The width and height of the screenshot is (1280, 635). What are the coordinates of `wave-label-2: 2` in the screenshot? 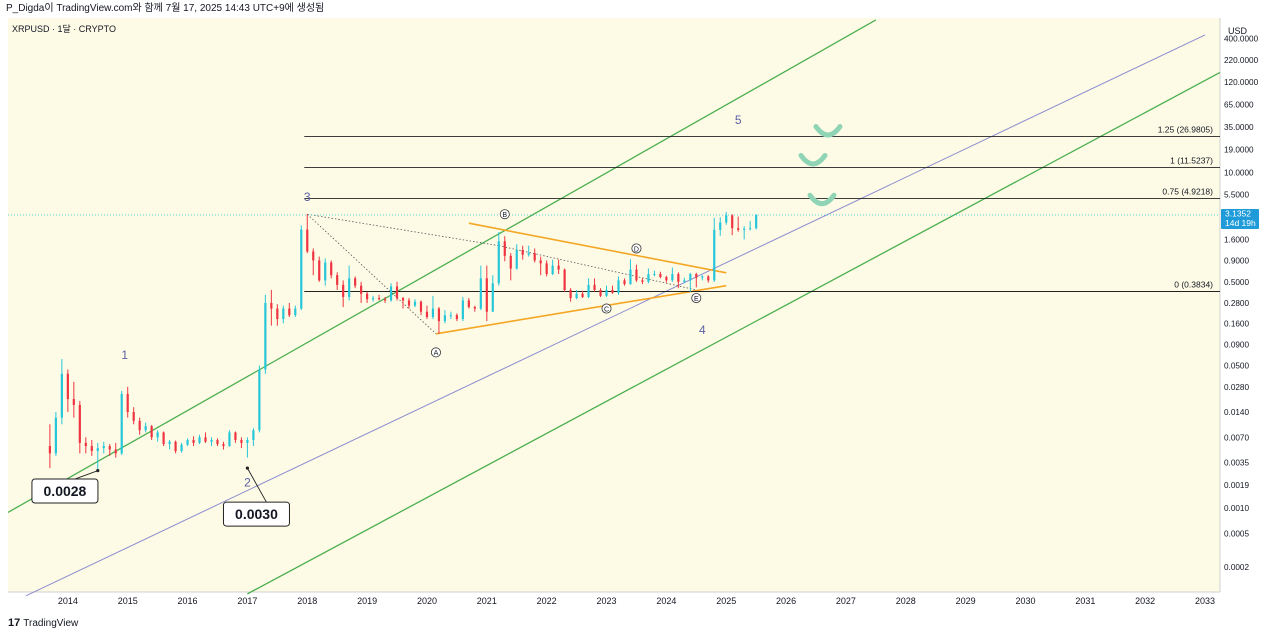 It's located at (247, 483).